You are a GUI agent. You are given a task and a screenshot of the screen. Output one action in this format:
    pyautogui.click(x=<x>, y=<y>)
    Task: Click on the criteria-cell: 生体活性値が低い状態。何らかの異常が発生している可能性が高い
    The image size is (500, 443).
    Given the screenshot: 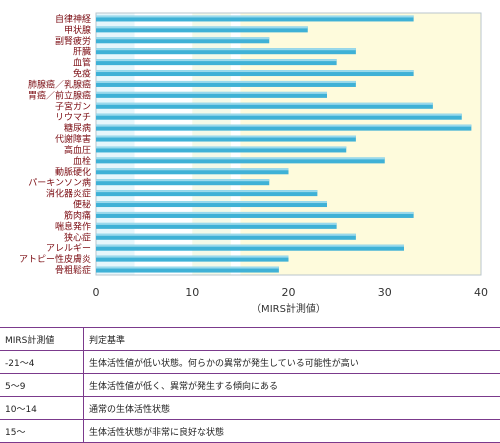 What is the action you would take?
    pyautogui.click(x=292, y=362)
    